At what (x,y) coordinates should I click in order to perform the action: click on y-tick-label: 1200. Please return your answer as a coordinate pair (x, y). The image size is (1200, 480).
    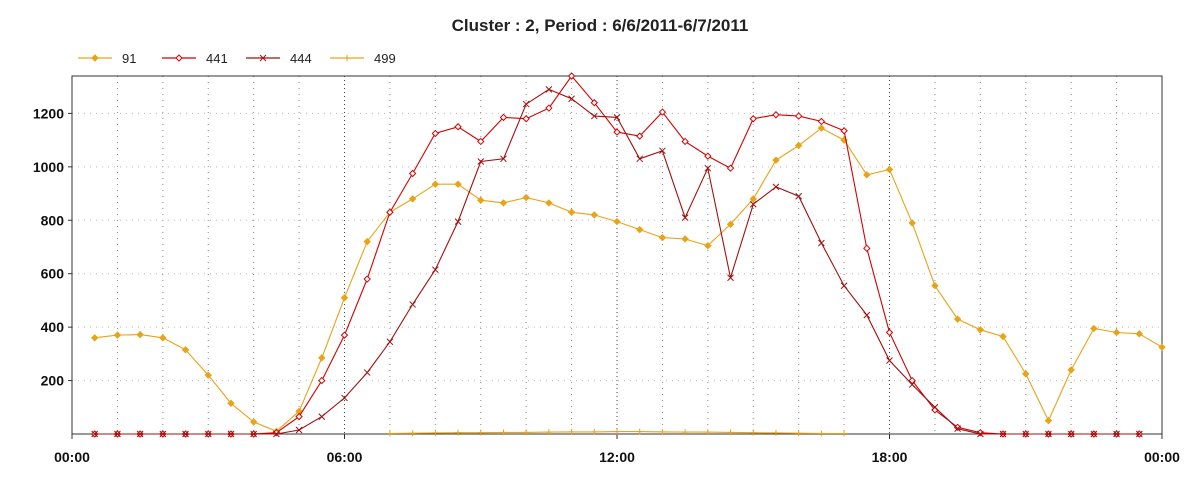
    Looking at the image, I should click on (48, 113).